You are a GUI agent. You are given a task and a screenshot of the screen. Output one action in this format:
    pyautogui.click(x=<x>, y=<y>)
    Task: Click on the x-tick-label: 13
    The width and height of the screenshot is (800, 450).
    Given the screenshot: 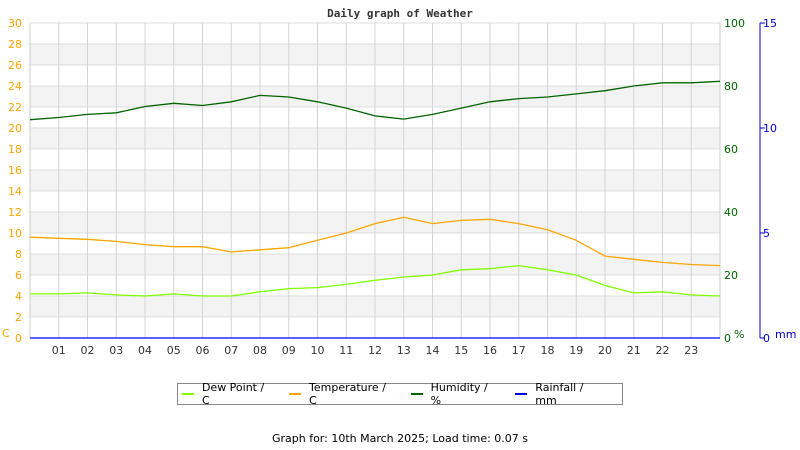 What is the action you would take?
    pyautogui.click(x=404, y=350)
    